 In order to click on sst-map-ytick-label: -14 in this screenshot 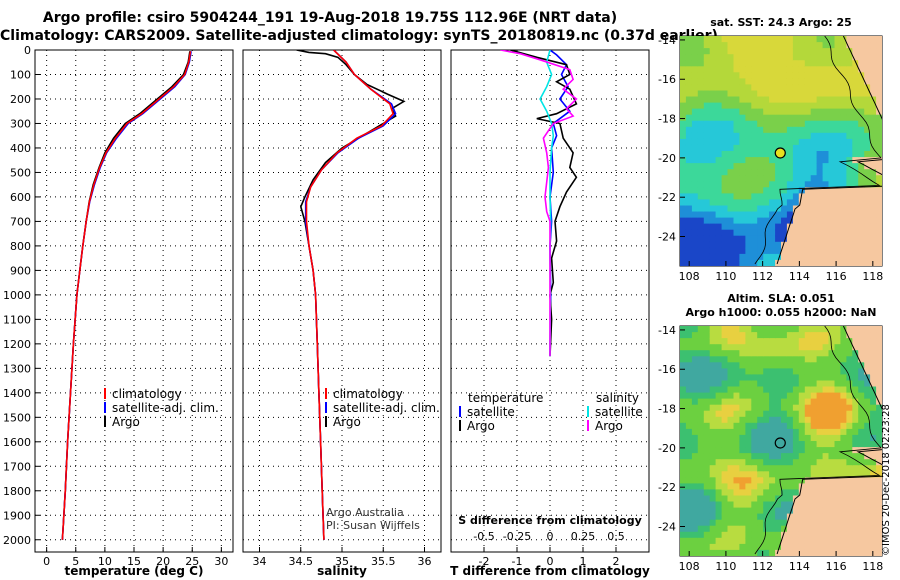, I will do `click(667, 40)`.